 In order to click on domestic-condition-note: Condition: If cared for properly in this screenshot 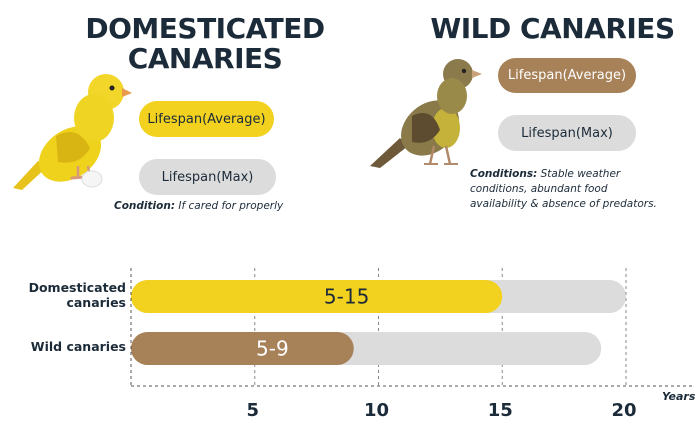, I will do `click(214, 206)`.